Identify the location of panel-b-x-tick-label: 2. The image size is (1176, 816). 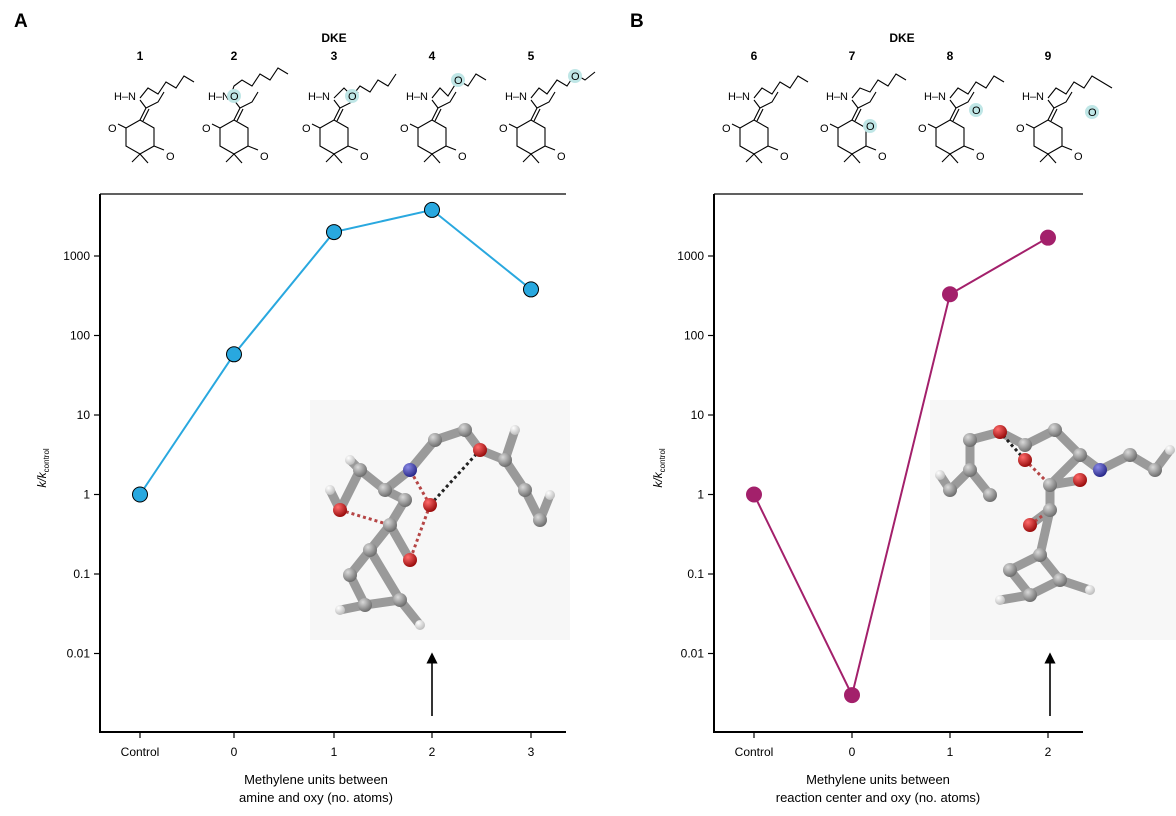
(1048, 752).